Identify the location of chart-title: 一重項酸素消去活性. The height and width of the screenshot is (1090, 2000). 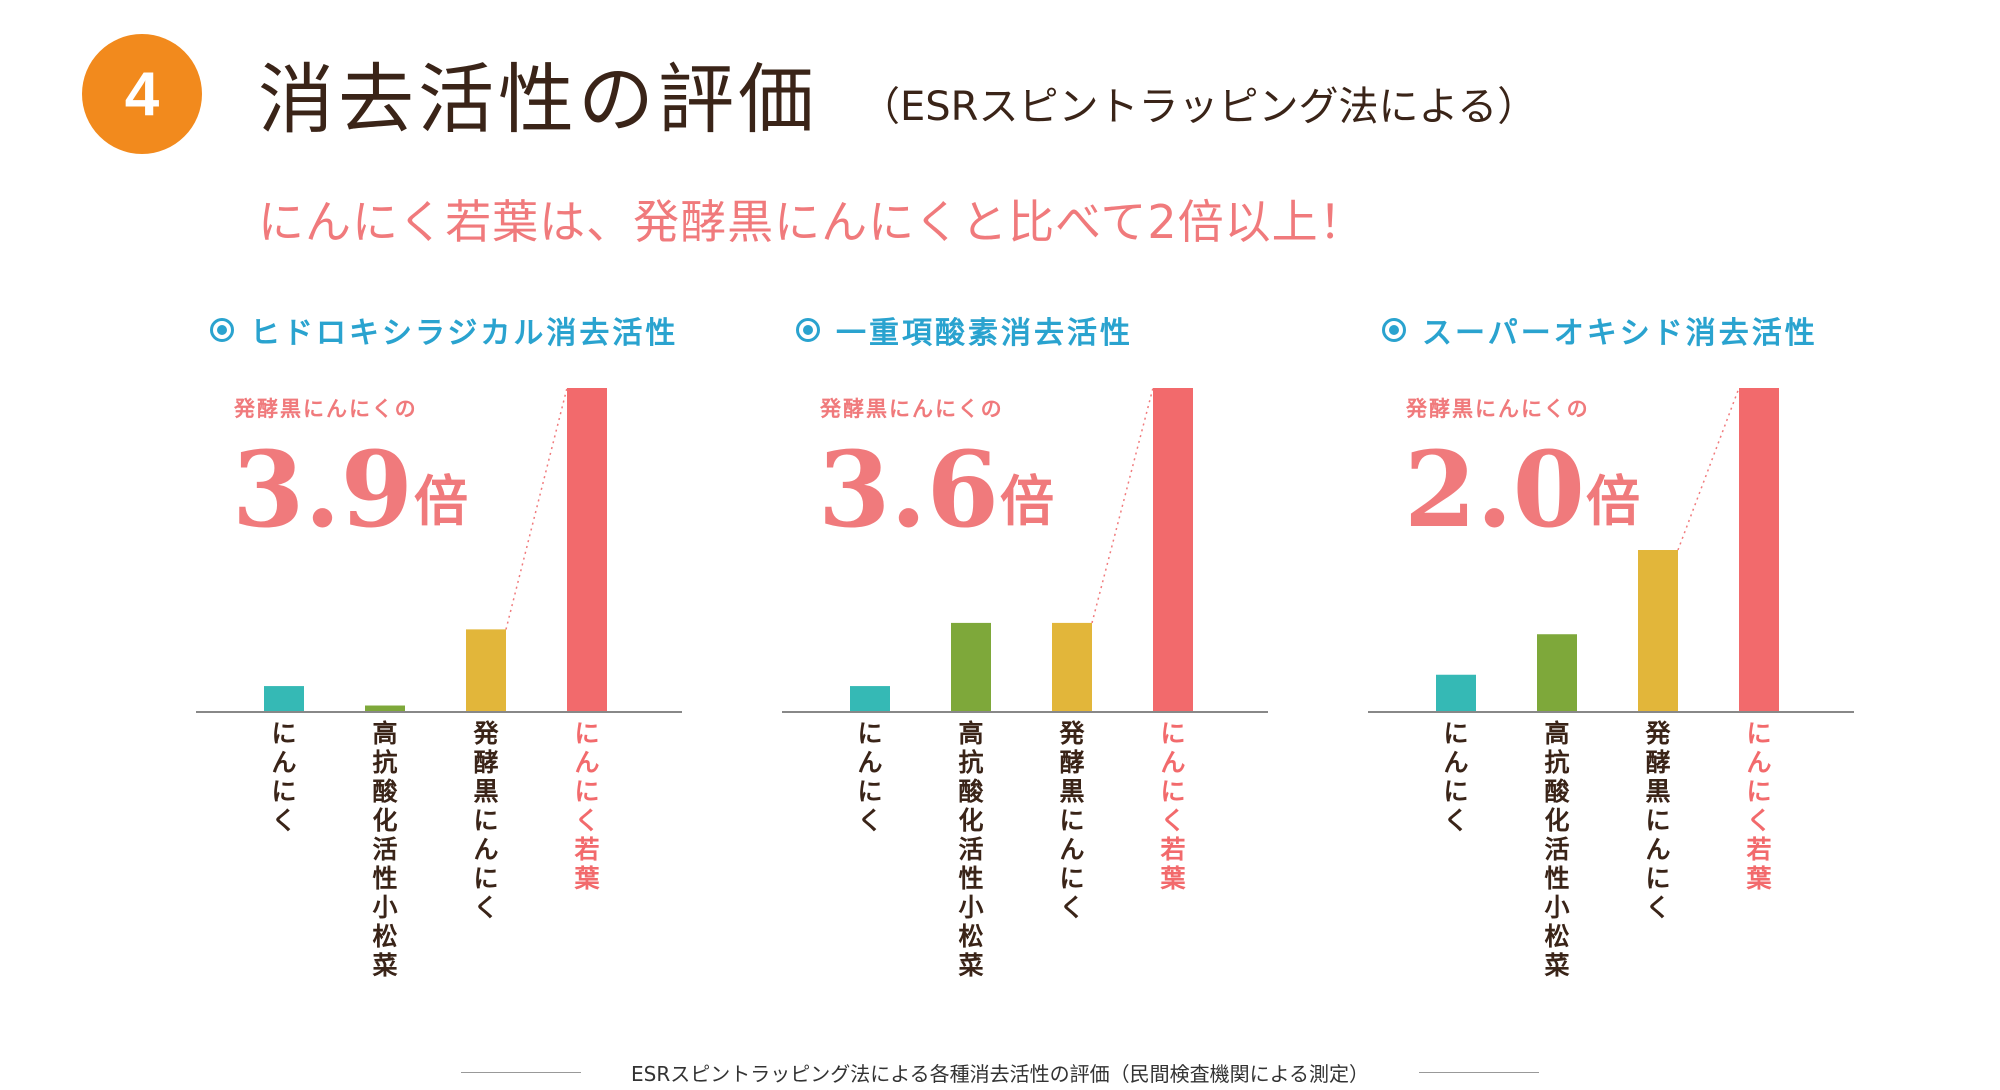
(964, 330).